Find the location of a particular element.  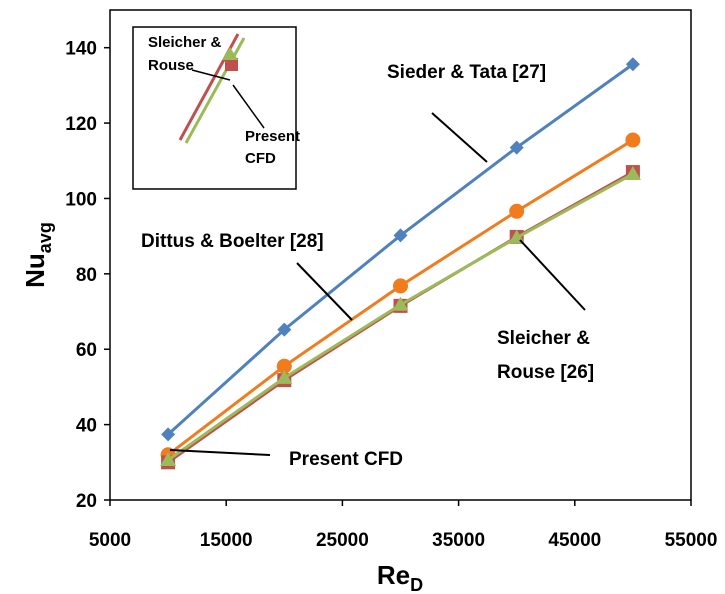

x-tick-label: 25000 is located at coordinates (342, 540).